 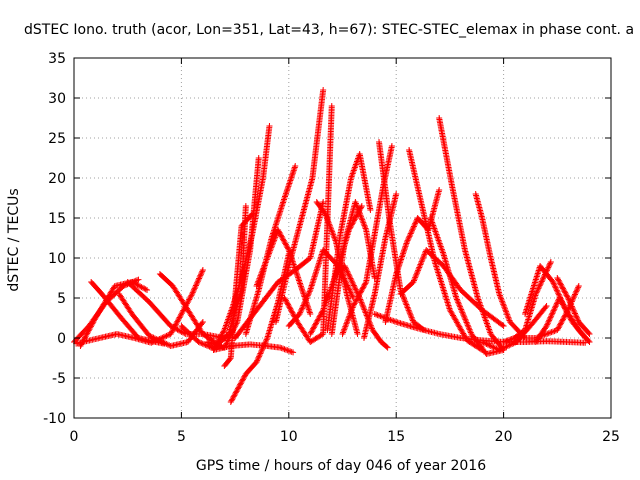 I want to click on y-tick-label: 20, so click(x=57, y=179).